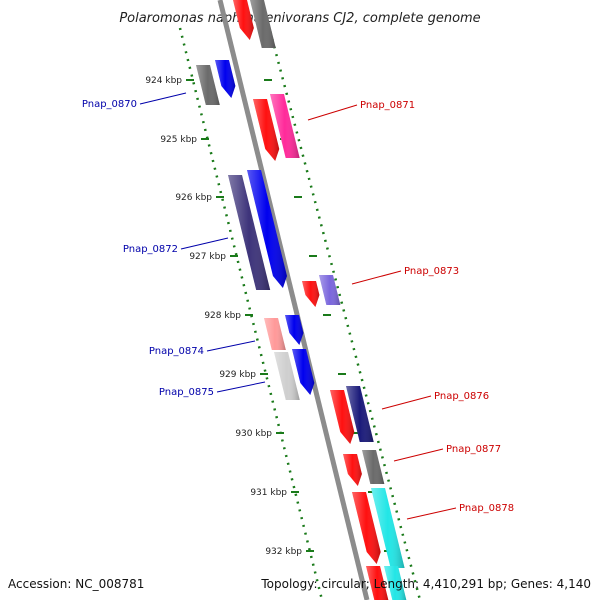 This screenshot has width=600, height=600. I want to click on gene-label: Pnap_0877, so click(473, 449).